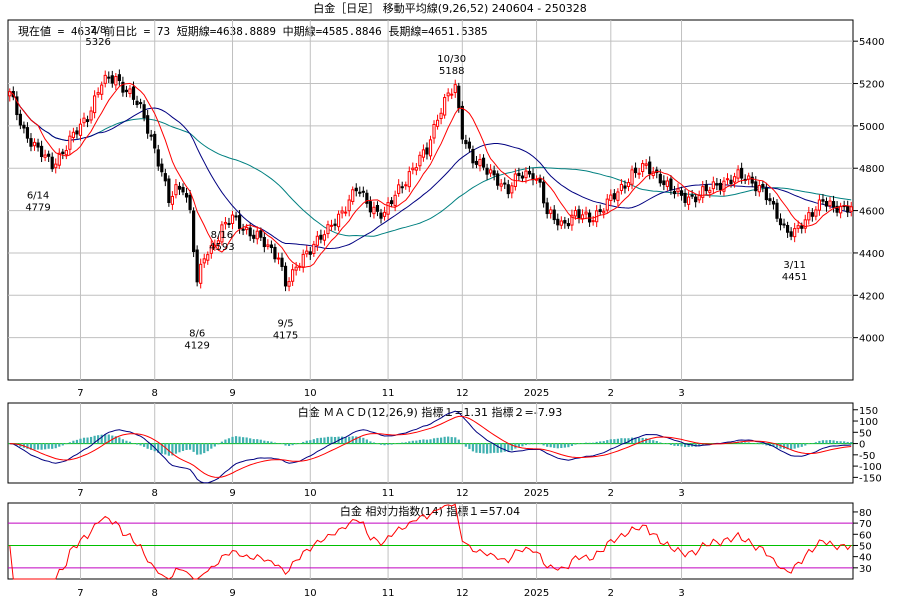 This screenshot has width=900, height=604. What do you see at coordinates (868, 422) in the screenshot?
I see `y-tick-label: 100` at bounding box center [868, 422].